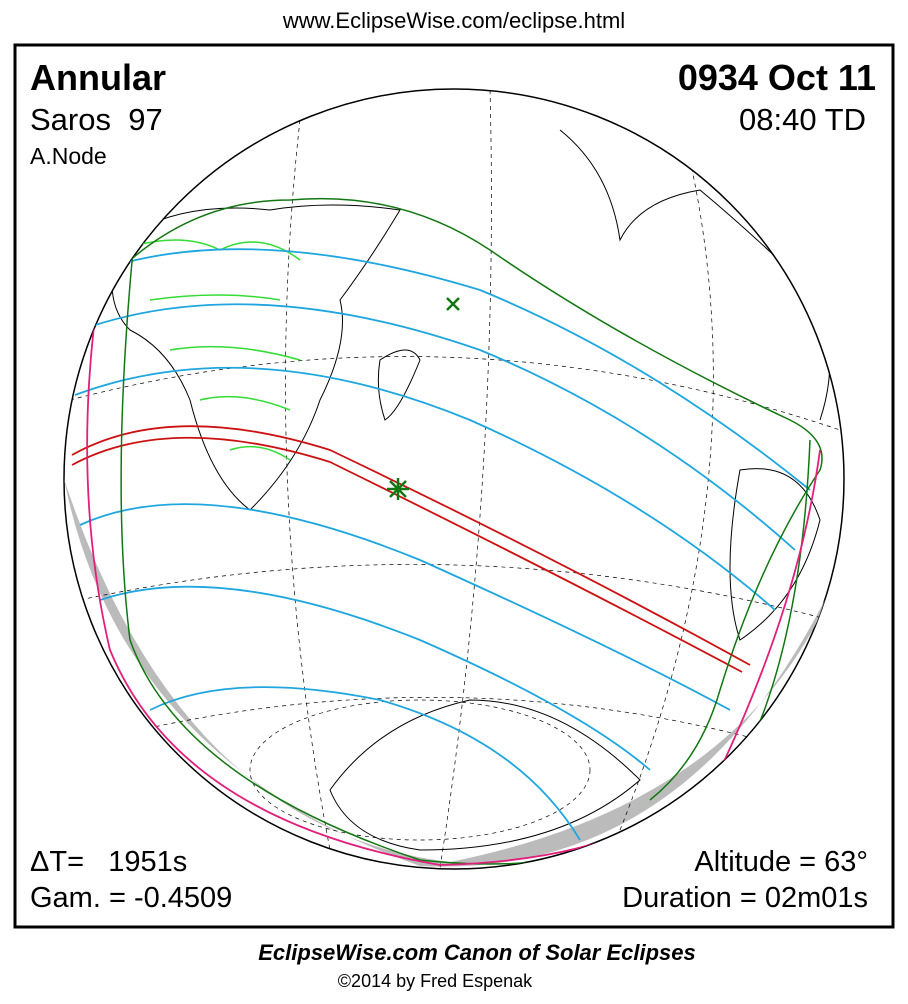 Image resolution: width=908 pixels, height=1004 pixels. What do you see at coordinates (435, 981) in the screenshot?
I see `copyright: ©2014 by Fred Espenak` at bounding box center [435, 981].